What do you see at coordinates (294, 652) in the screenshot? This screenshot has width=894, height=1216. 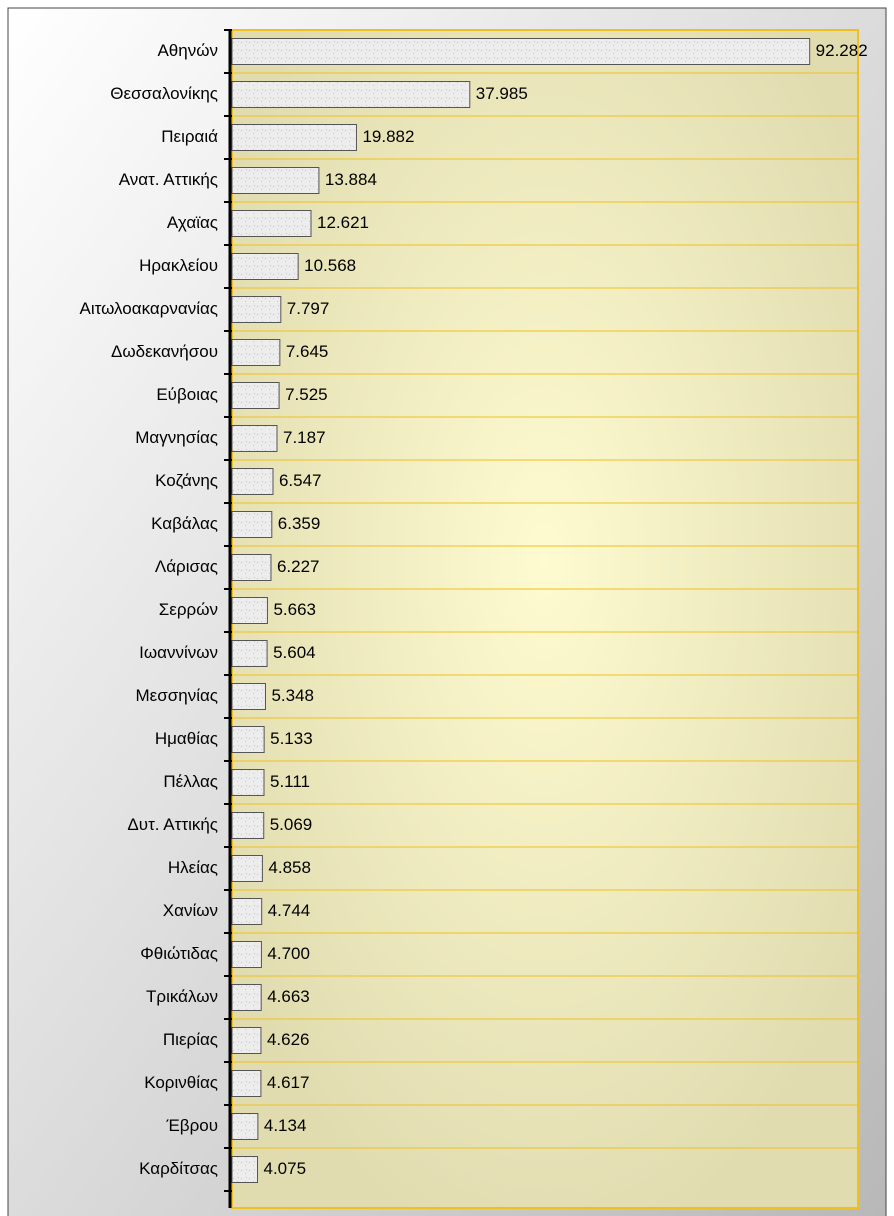 I see `value-label: 5.604` at bounding box center [294, 652].